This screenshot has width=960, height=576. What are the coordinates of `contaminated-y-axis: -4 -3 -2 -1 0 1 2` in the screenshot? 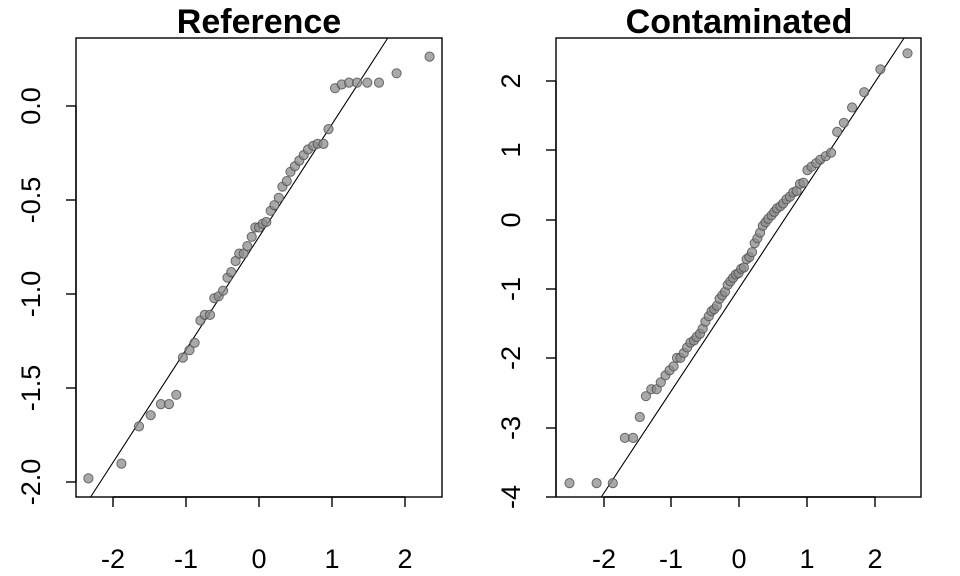 It's located at (526, 291).